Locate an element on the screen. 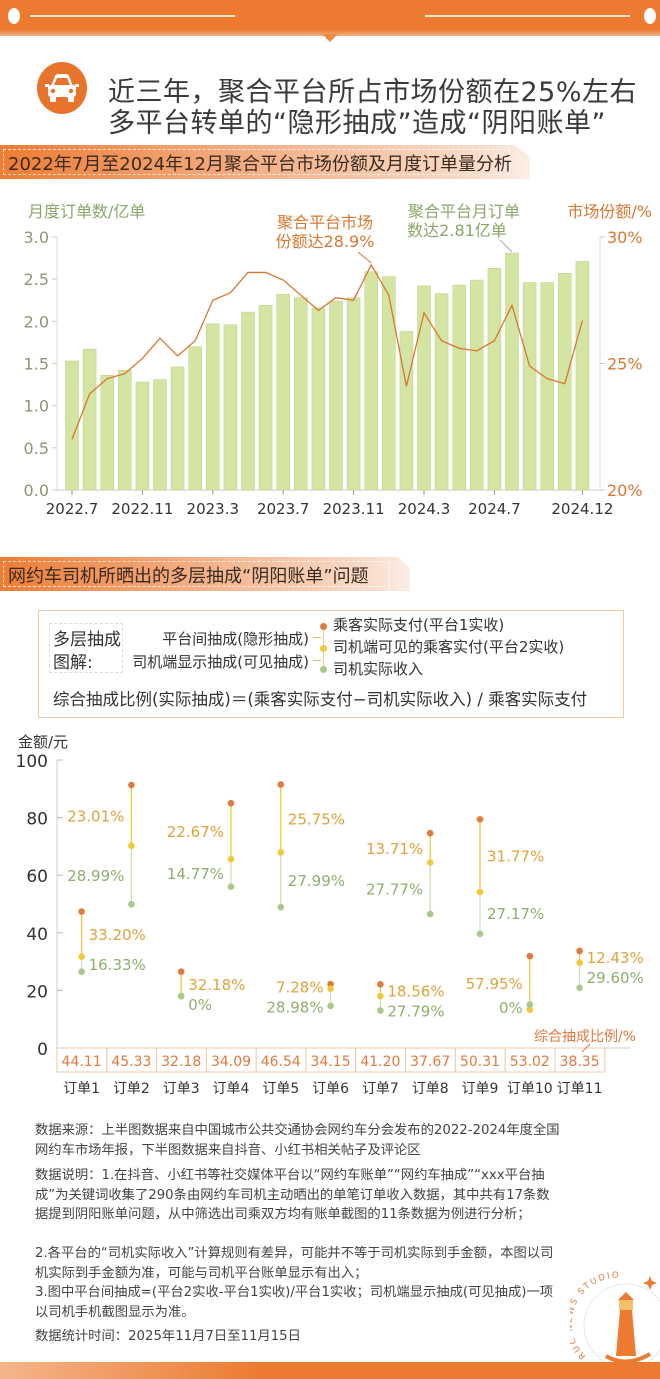 The height and width of the screenshot is (1379, 660). platform-rate-label: 33.20% is located at coordinates (117, 935).